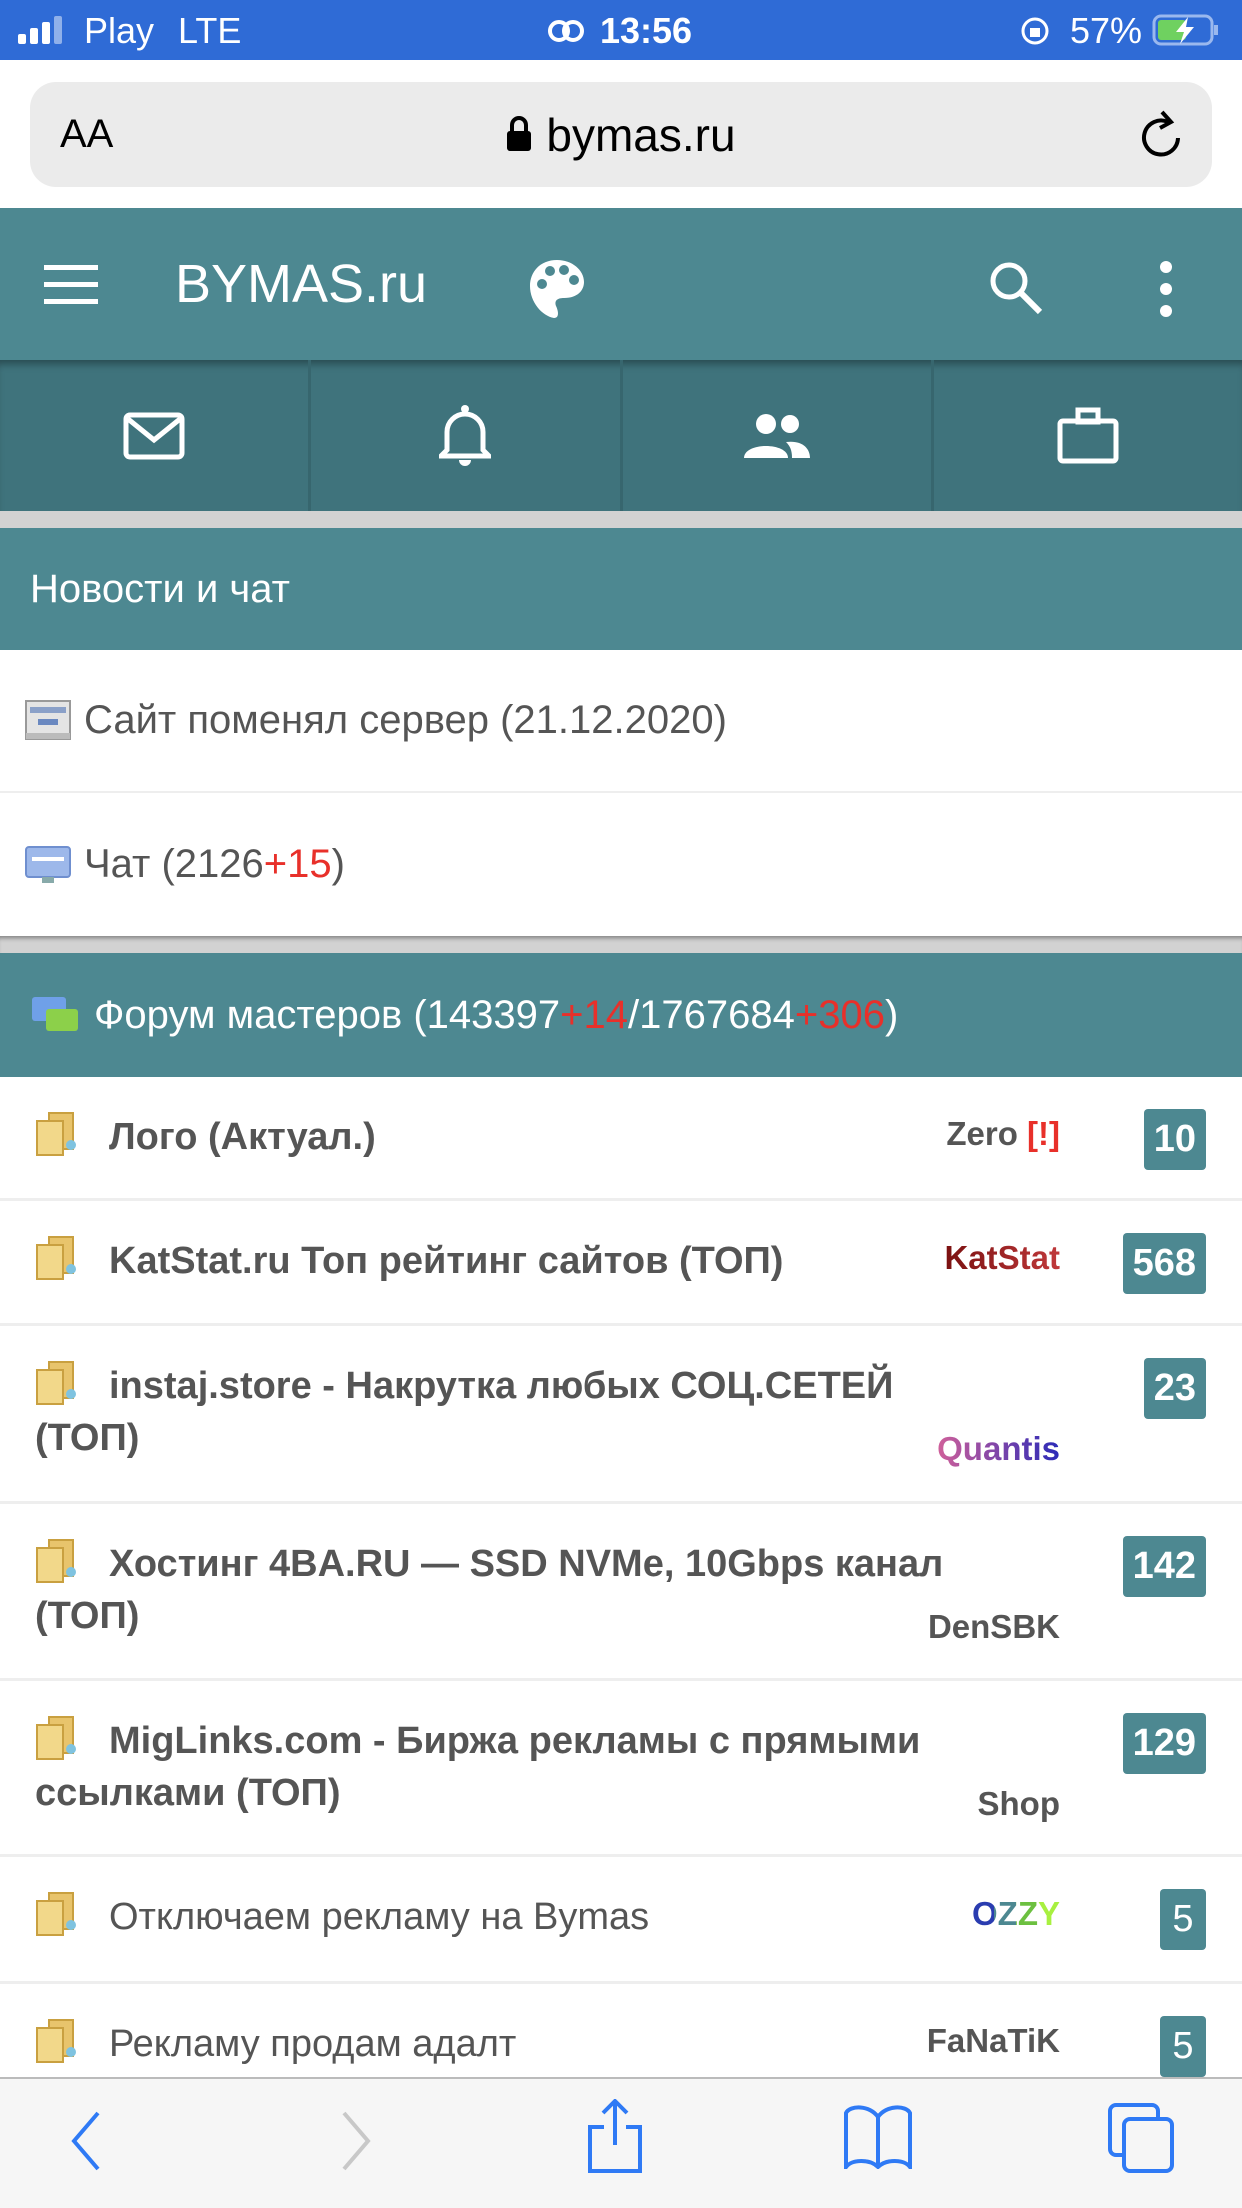 This screenshot has width=1242, height=2208. I want to click on battery-percent: 57%, so click(1106, 30).